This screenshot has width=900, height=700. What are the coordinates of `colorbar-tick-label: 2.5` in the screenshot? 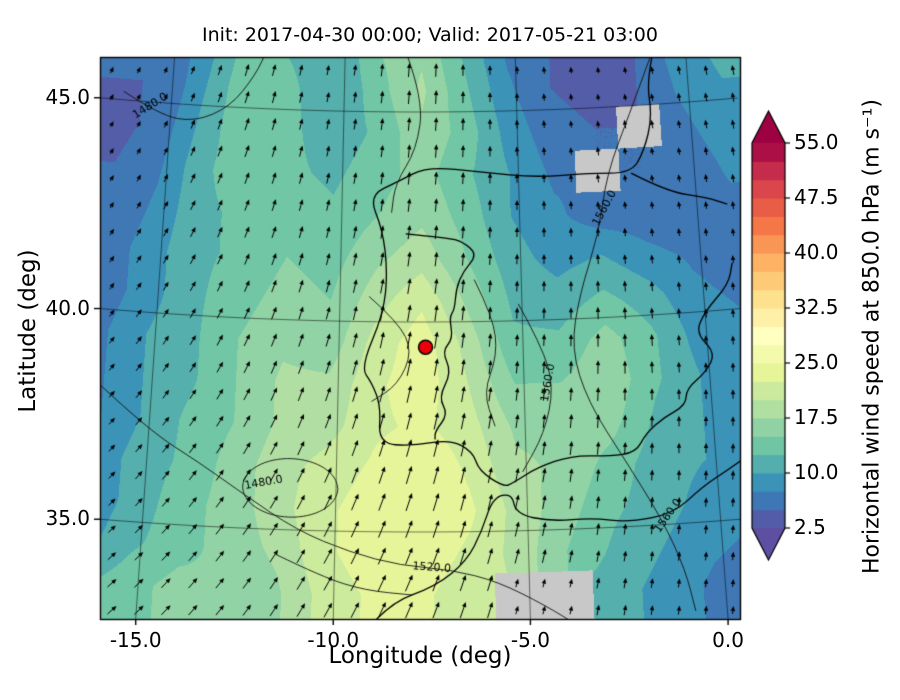 It's located at (810, 527).